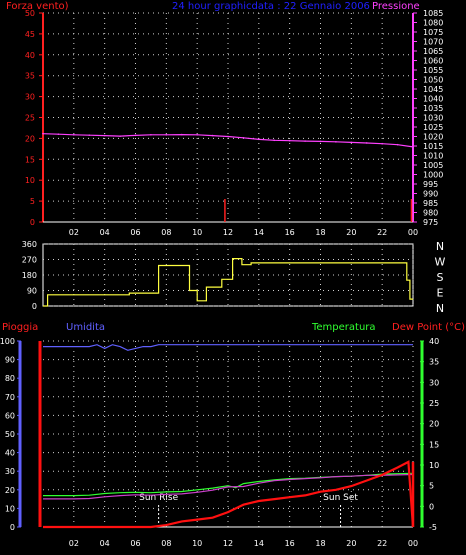 The width and height of the screenshot is (466, 555). I want to click on bot-left-tick-label-50: 50, so click(10, 434).